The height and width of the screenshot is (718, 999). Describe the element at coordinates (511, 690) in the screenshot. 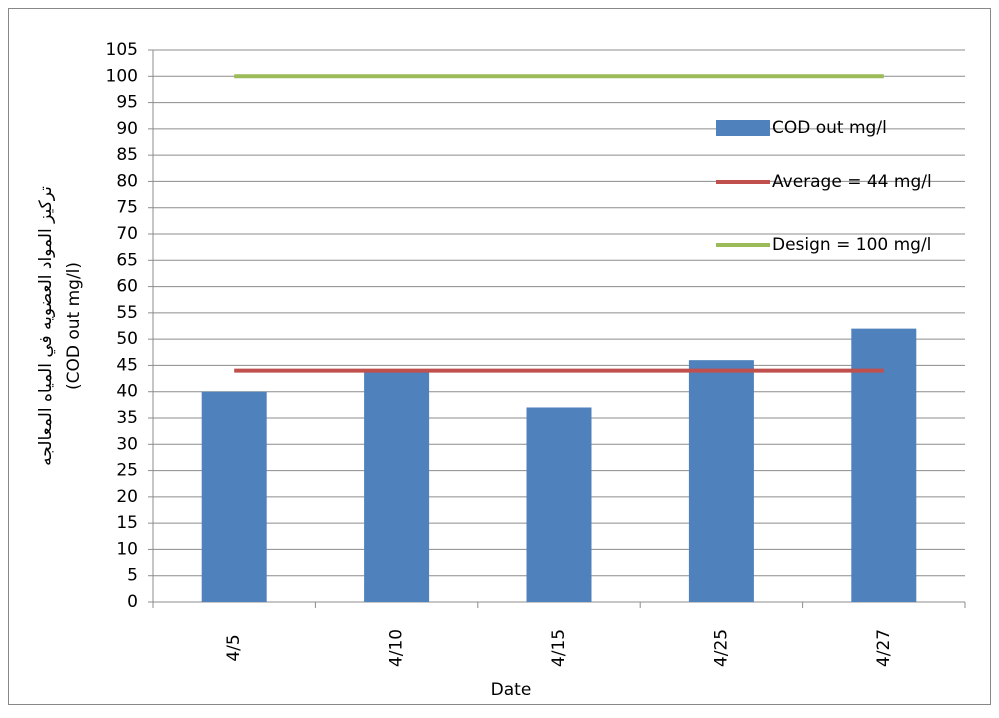

I see `x-axis-label: Date` at that location.